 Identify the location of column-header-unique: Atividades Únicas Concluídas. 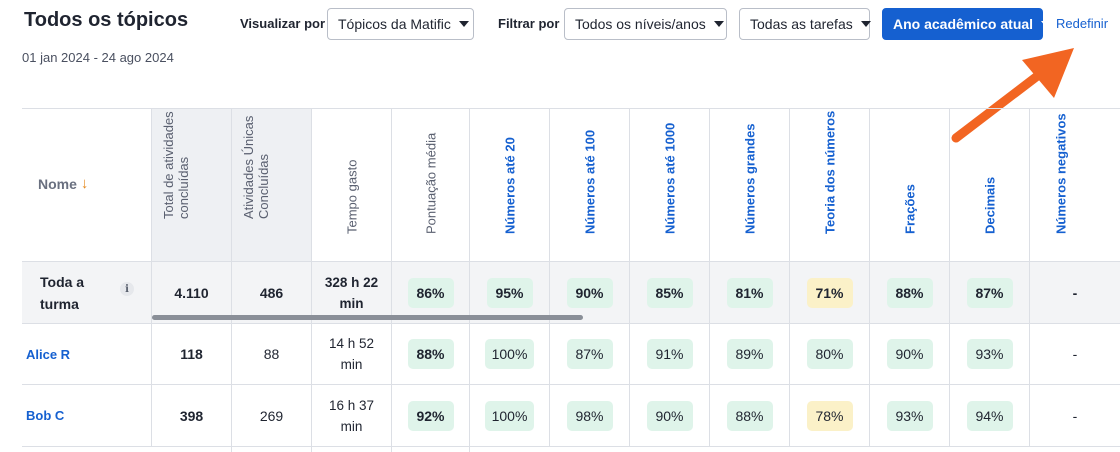
(272, 185).